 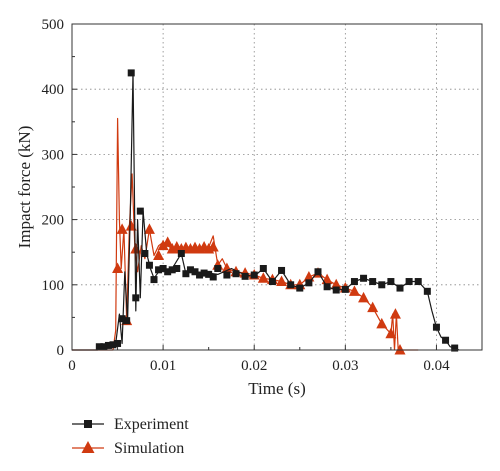 I want to click on legend: Experiment Simulation, so click(x=130, y=436).